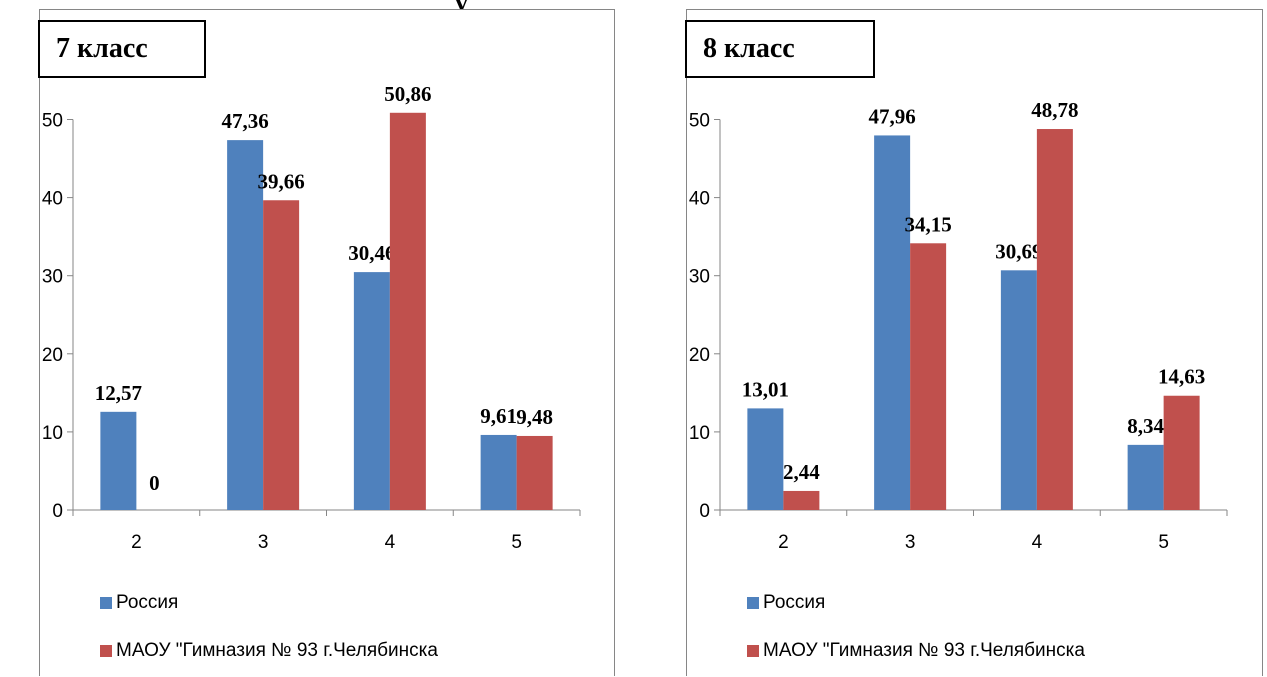  Describe the element at coordinates (928, 224) in the screenshot. I see `data-label-school: 34,15` at that location.